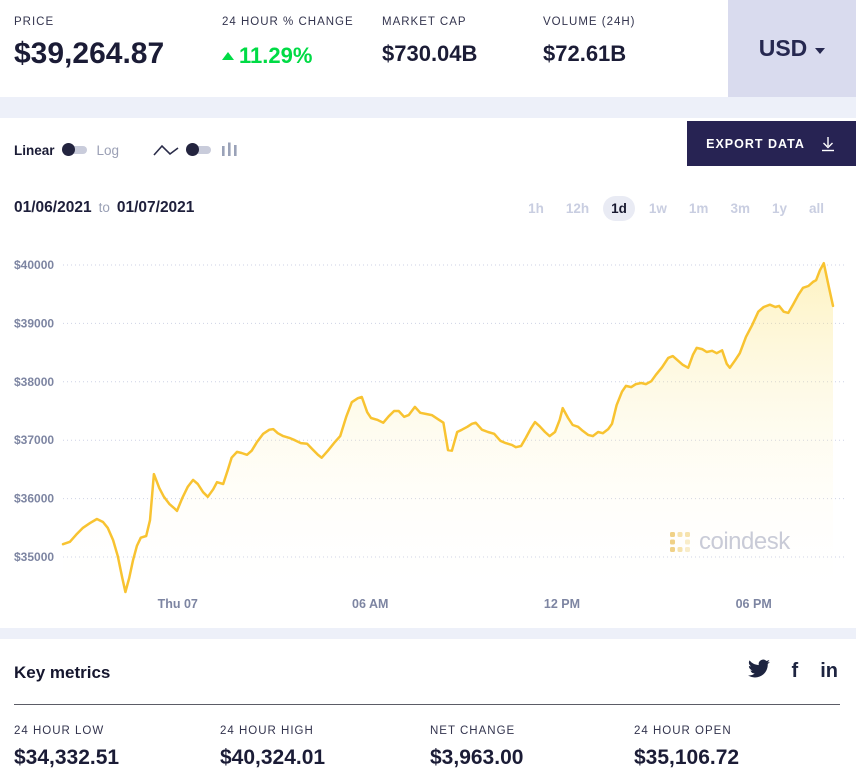 The width and height of the screenshot is (856, 779). Describe the element at coordinates (34, 323) in the screenshot. I see `y-axis-label: $39000` at that location.